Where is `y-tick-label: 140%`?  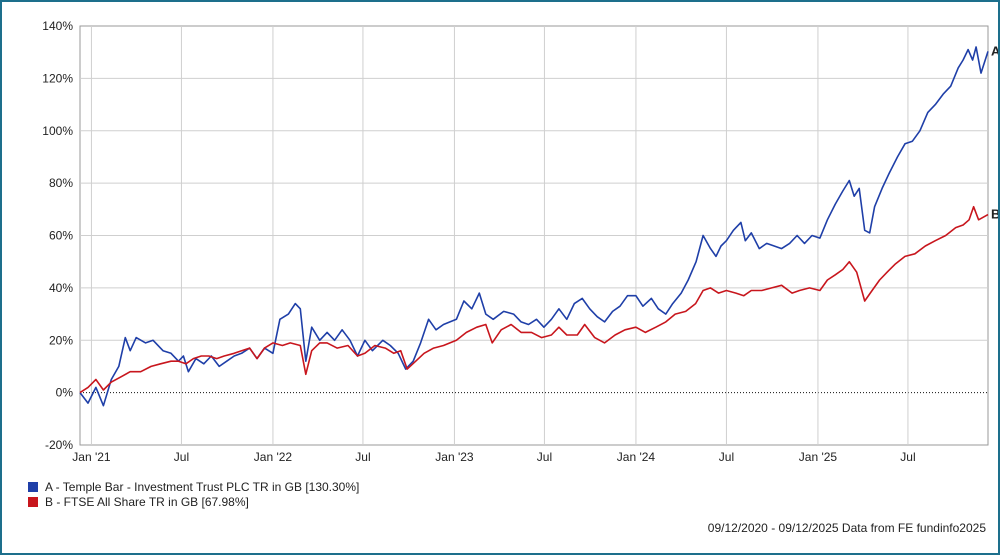 y-tick-label: 140% is located at coordinates (57, 26).